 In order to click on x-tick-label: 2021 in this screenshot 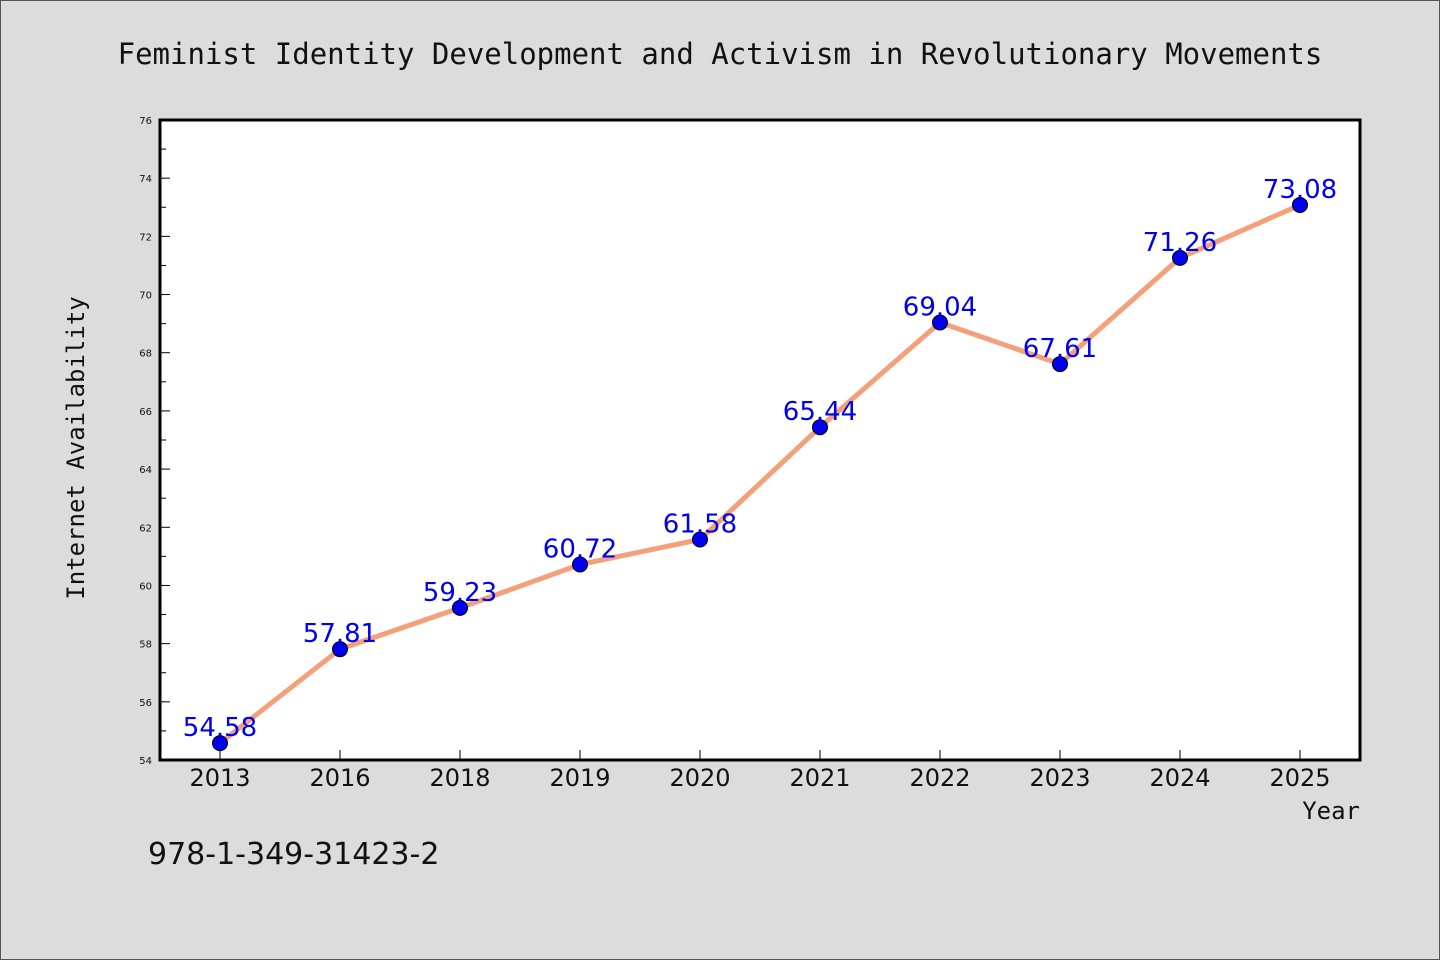, I will do `click(819, 778)`.